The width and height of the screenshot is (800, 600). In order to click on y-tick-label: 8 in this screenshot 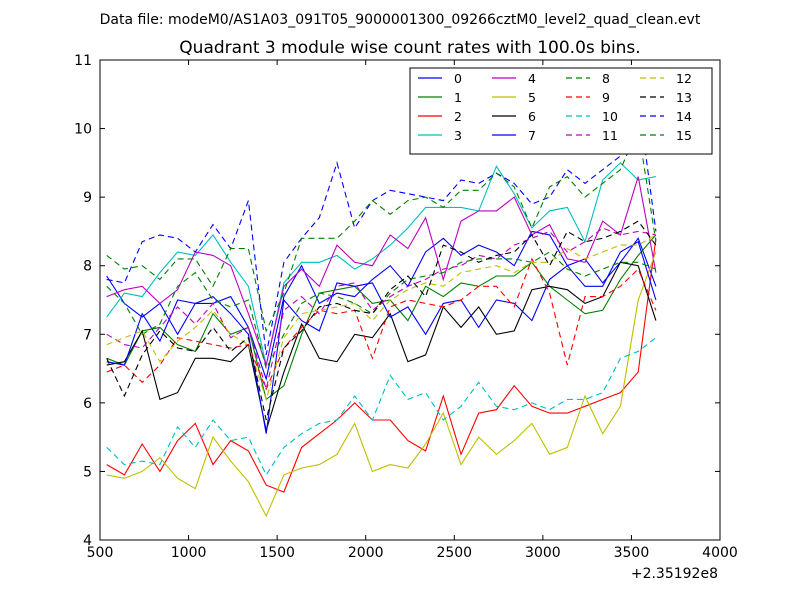, I will do `click(87, 267)`.